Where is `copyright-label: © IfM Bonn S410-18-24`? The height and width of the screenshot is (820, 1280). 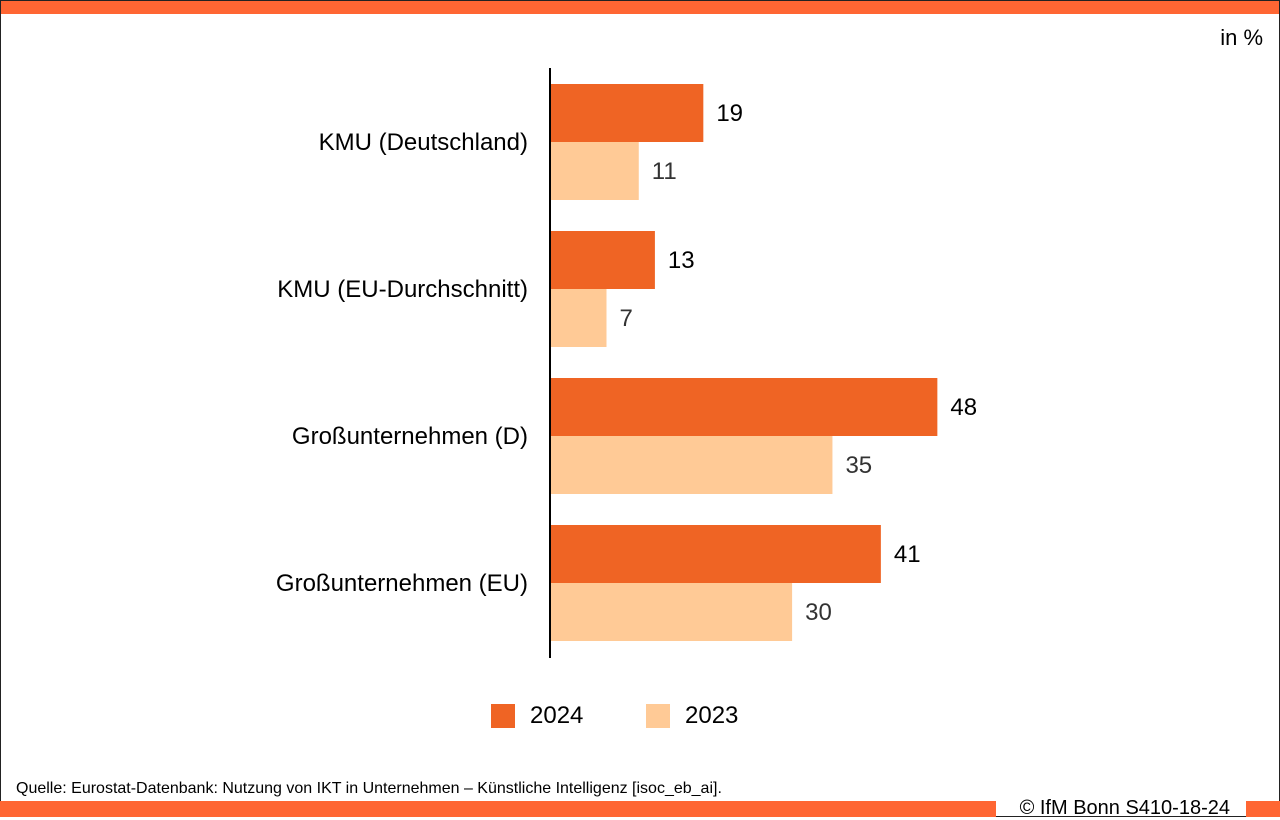 copyright-label: © IfM Bonn S410-18-24 is located at coordinates (1124, 808).